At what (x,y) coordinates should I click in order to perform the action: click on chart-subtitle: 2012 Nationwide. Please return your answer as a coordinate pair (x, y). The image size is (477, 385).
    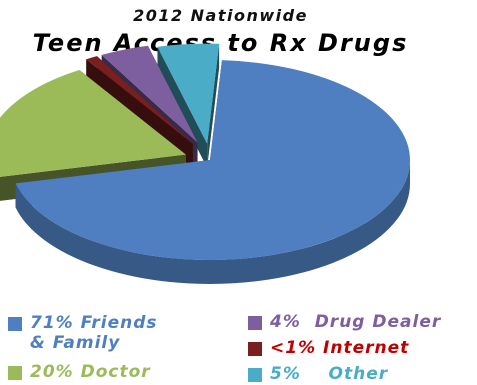
    Looking at the image, I should click on (220, 15).